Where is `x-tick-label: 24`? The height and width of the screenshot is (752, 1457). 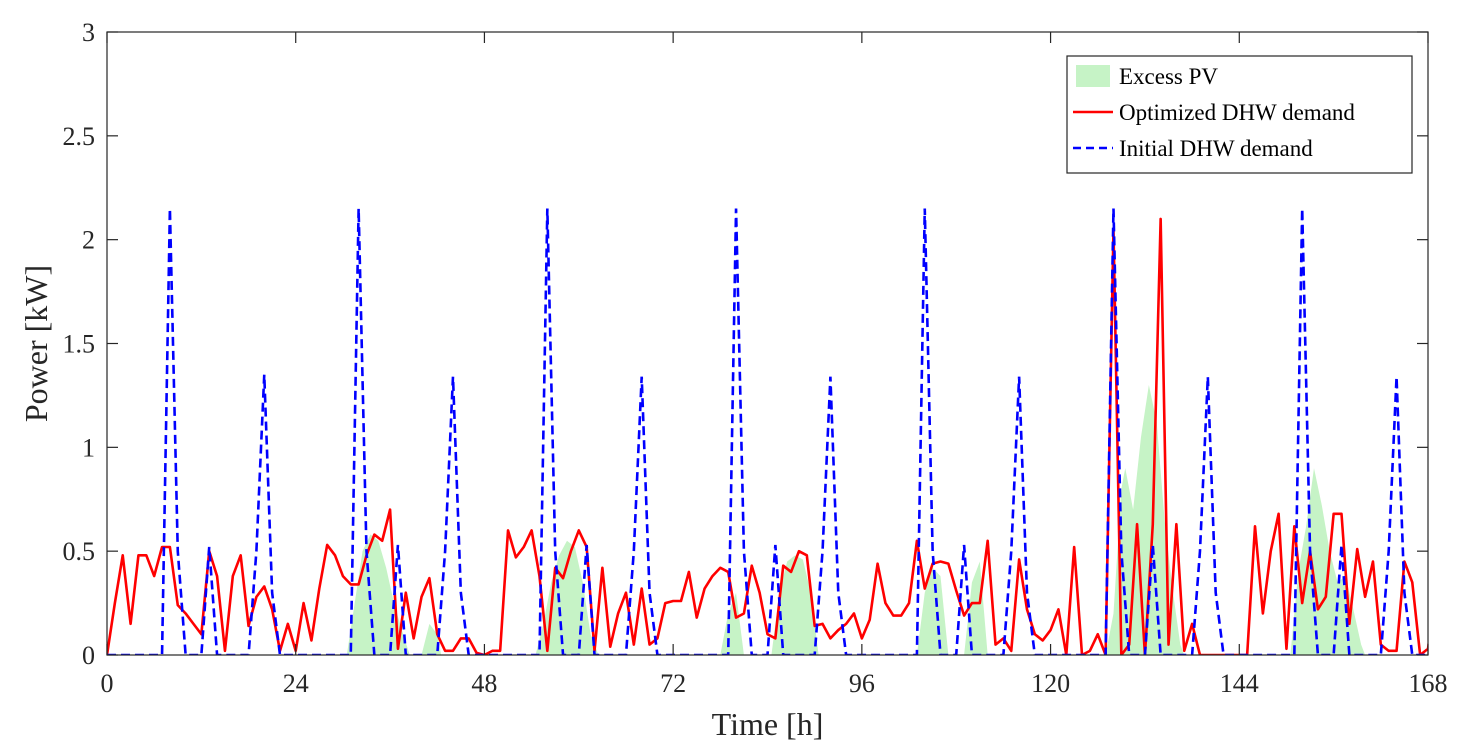 x-tick-label: 24 is located at coordinates (296, 683).